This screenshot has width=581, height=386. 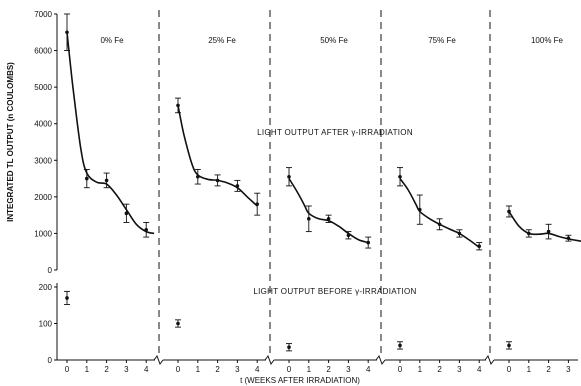 What do you see at coordinates (317, 364) in the screenshot?
I see `x-axis: 0123401234012340123401234` at bounding box center [317, 364].